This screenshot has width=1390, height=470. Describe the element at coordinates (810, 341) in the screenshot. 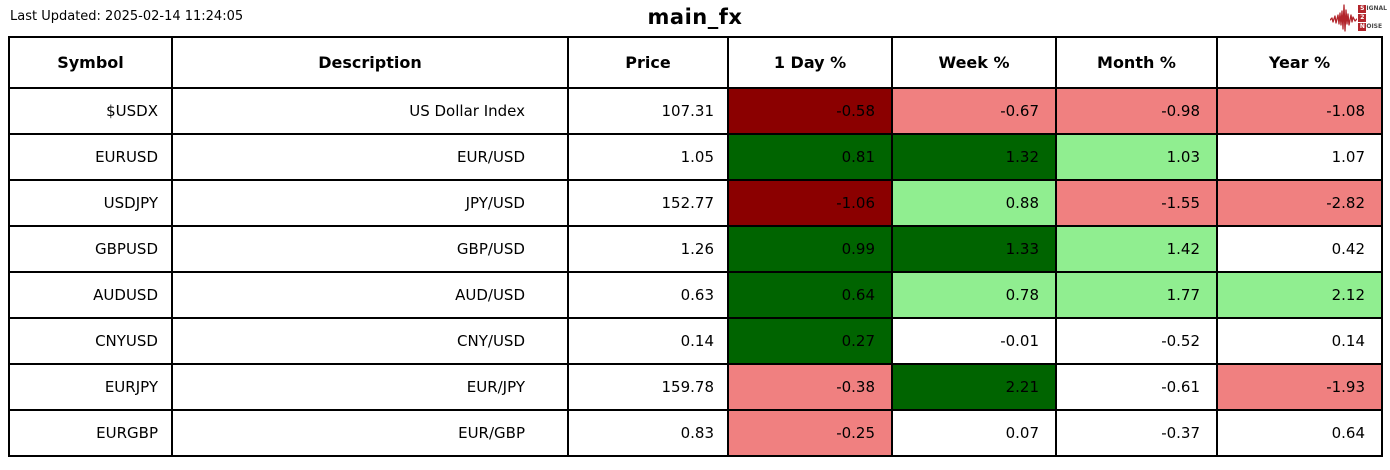

I see `change-cell: 0.27` at that location.